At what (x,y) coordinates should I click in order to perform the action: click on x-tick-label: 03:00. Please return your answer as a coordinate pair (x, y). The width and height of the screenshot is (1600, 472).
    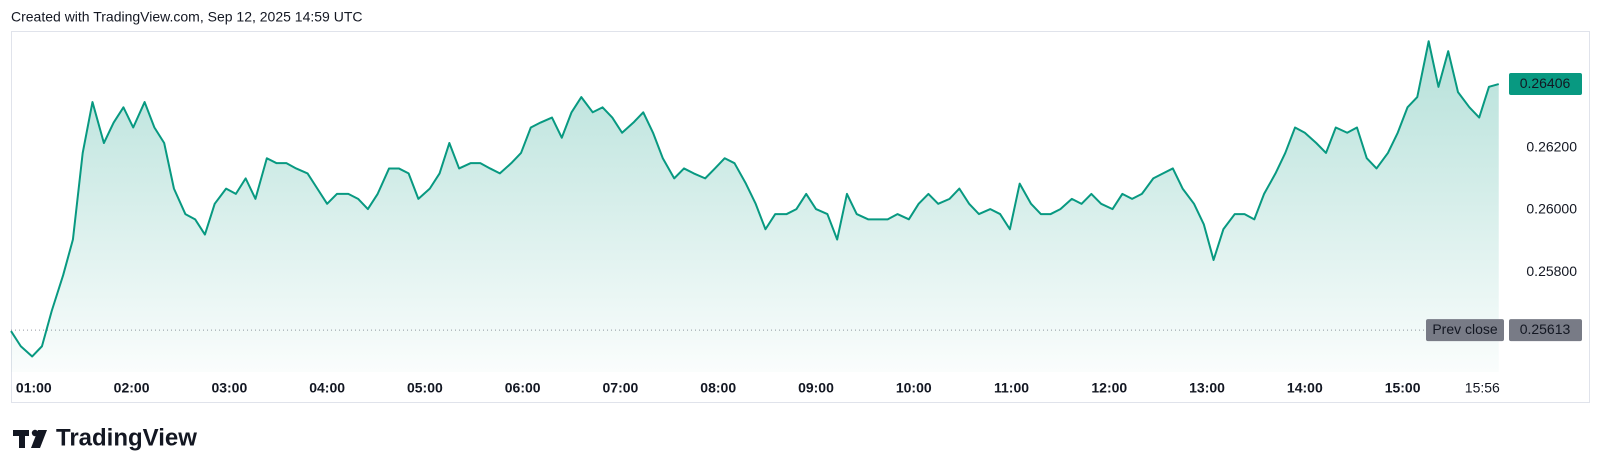
    Looking at the image, I should click on (229, 388).